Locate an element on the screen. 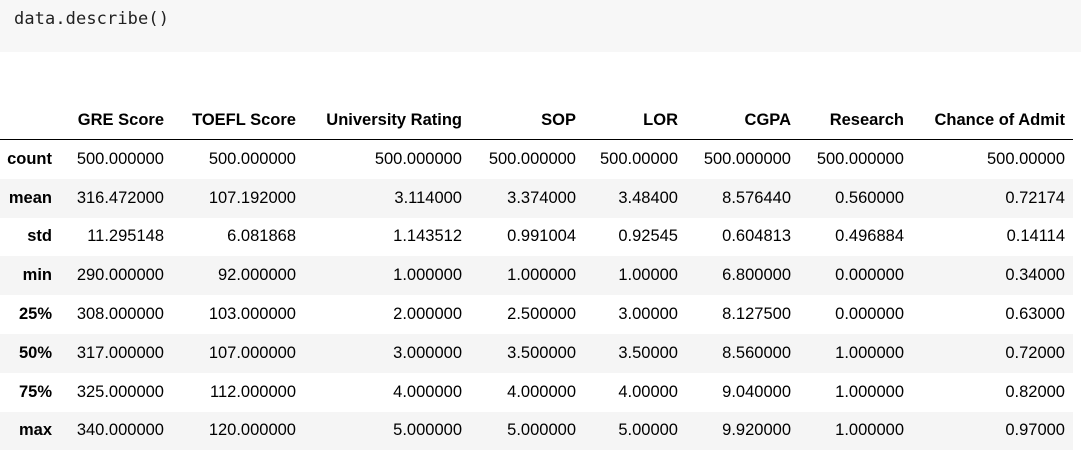 Image resolution: width=1081 pixels, height=454 pixels. row-index-label: 75% is located at coordinates (35, 391).